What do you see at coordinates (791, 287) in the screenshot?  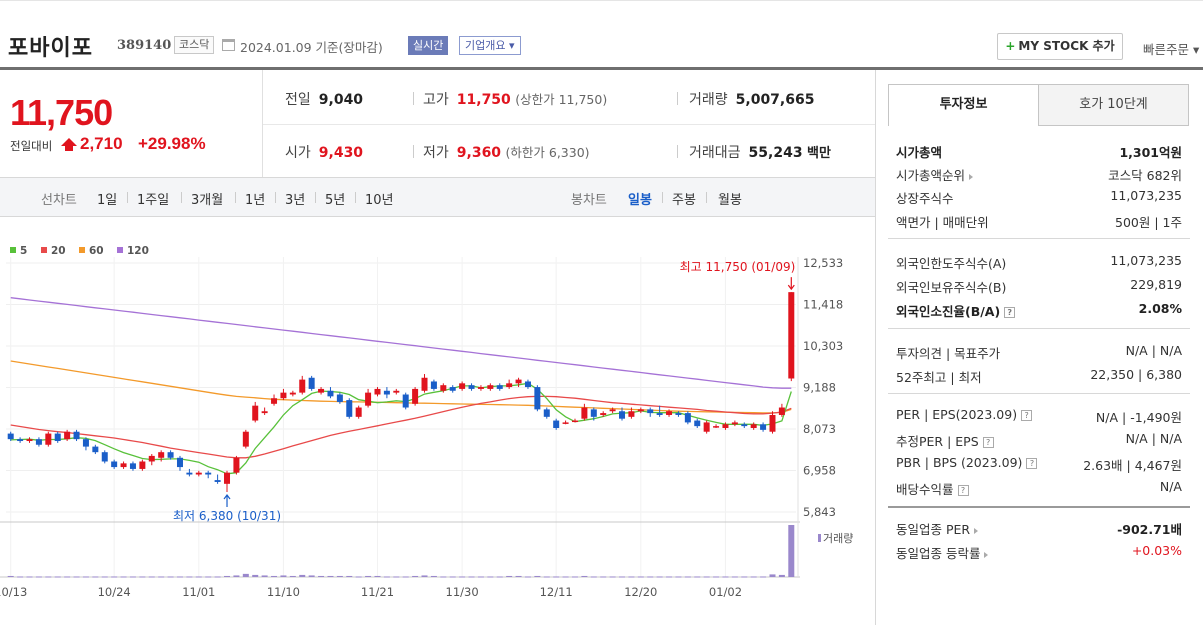 I see `high-arrow-head` at bounding box center [791, 287].